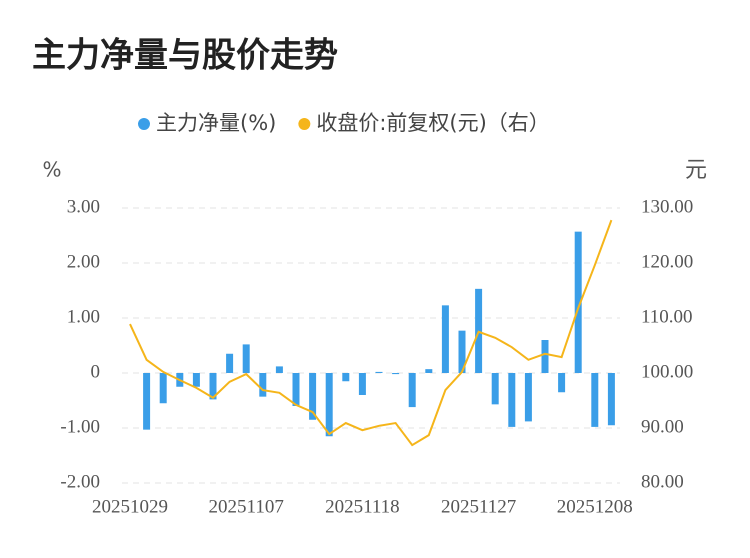 The width and height of the screenshot is (750, 558). What do you see at coordinates (246, 506) in the screenshot?
I see `x-tick-label: 20251107` at bounding box center [246, 506].